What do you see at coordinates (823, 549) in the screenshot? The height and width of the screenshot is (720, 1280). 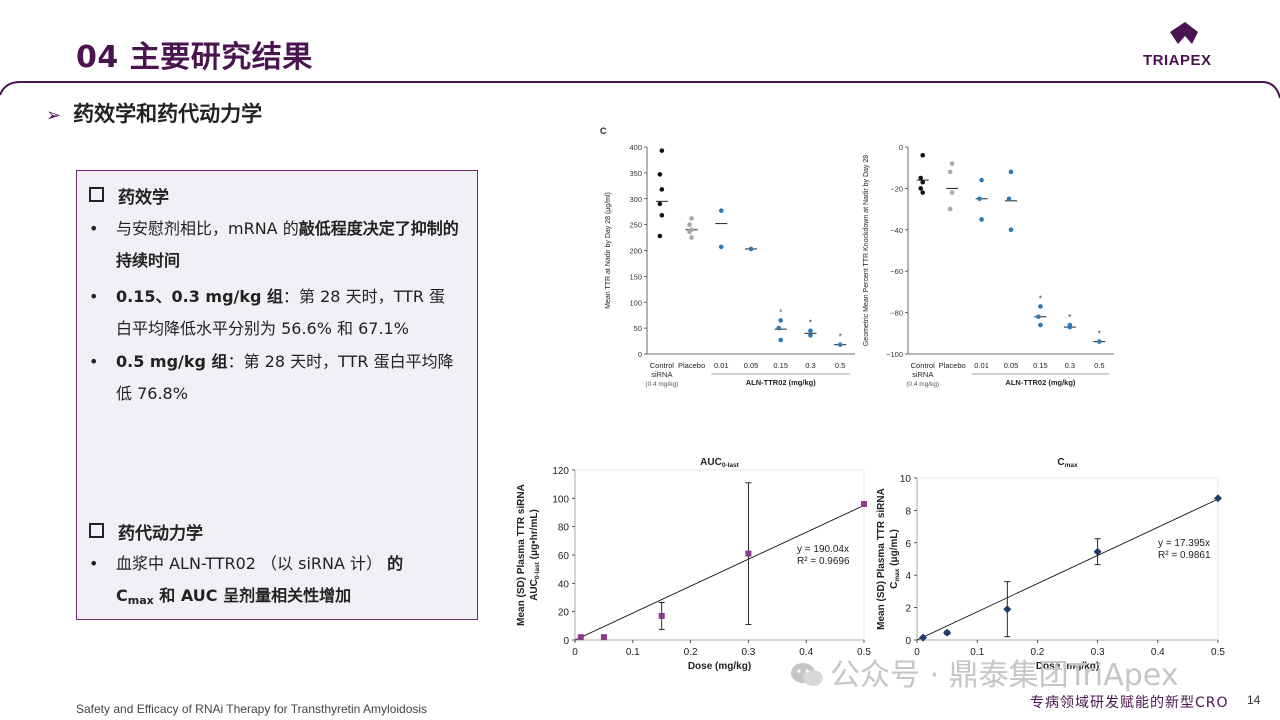 I see `fit-equation: y = 190.04x` at bounding box center [823, 549].